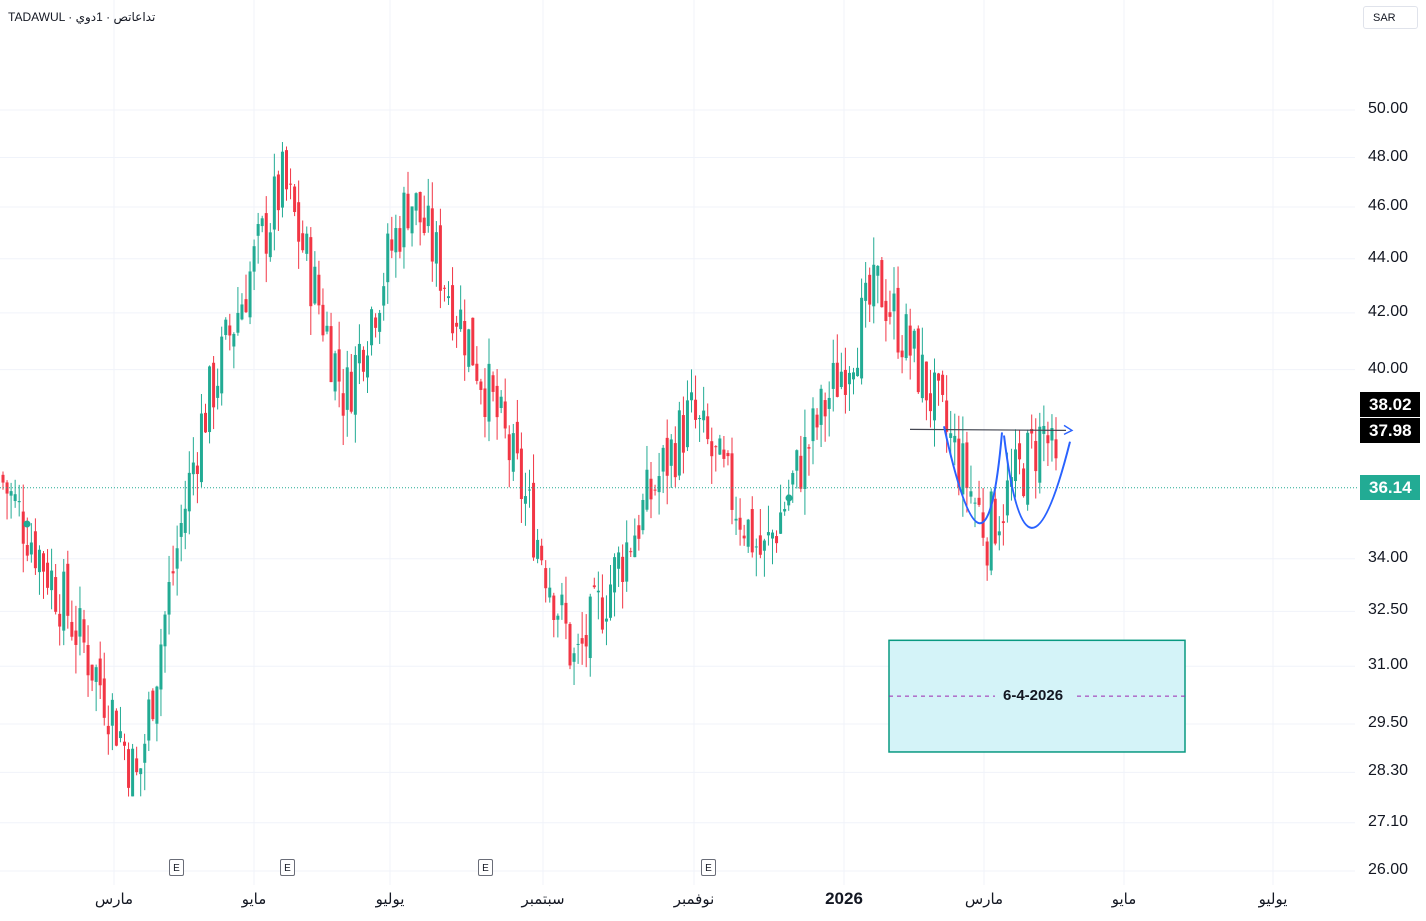  What do you see at coordinates (254, 899) in the screenshot?
I see `time-axis-label: مايو` at bounding box center [254, 899].